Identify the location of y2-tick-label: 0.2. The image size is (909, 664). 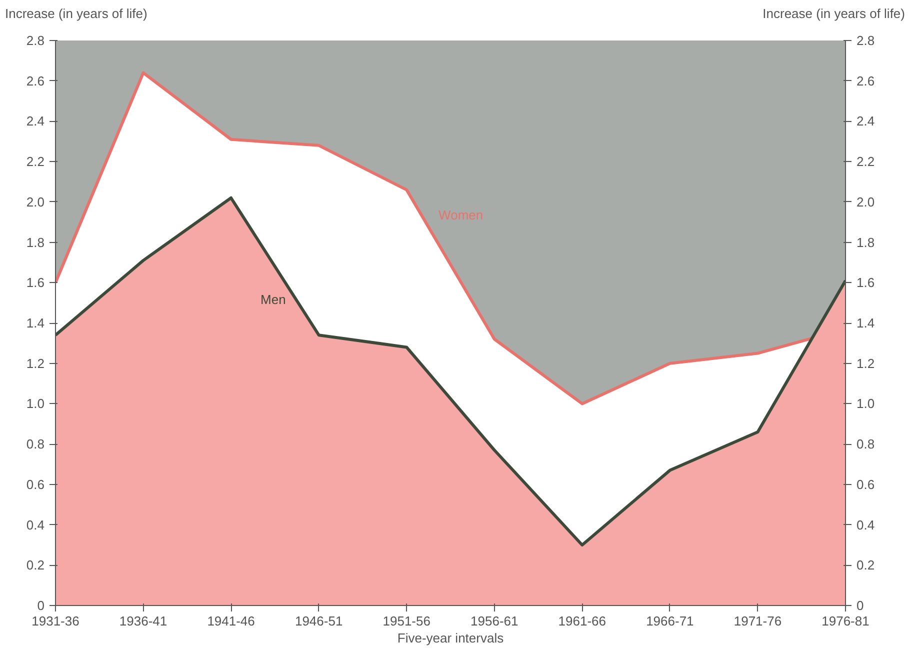
(865, 565).